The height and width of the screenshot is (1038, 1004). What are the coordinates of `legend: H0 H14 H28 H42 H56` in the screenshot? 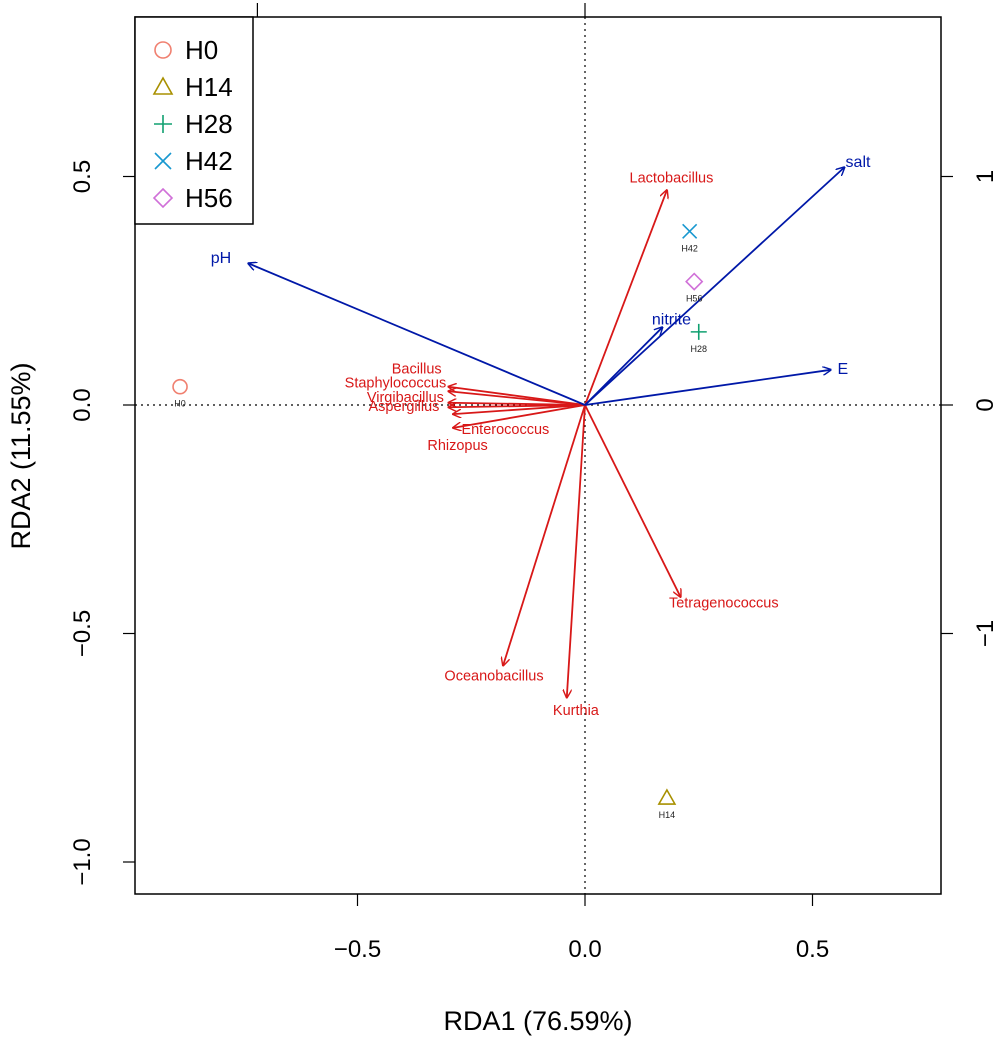 It's located at (194, 120).